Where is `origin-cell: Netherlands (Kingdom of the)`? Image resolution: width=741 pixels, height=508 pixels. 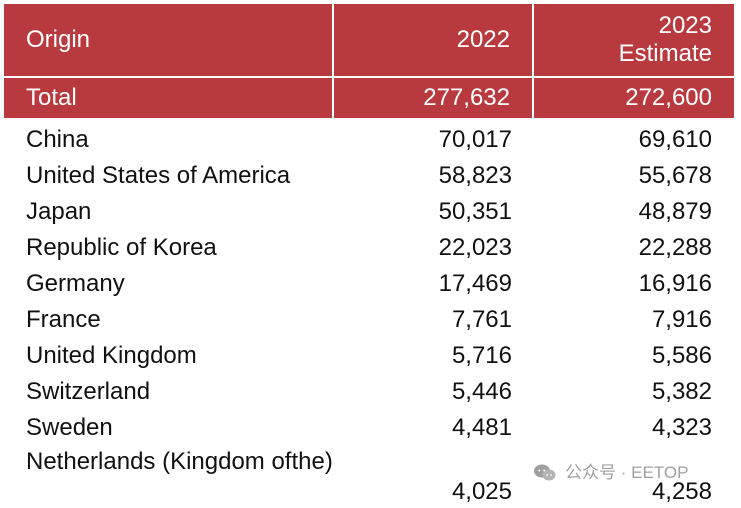
origin-cell: Netherlands (Kingdom of the) is located at coordinates (169, 477).